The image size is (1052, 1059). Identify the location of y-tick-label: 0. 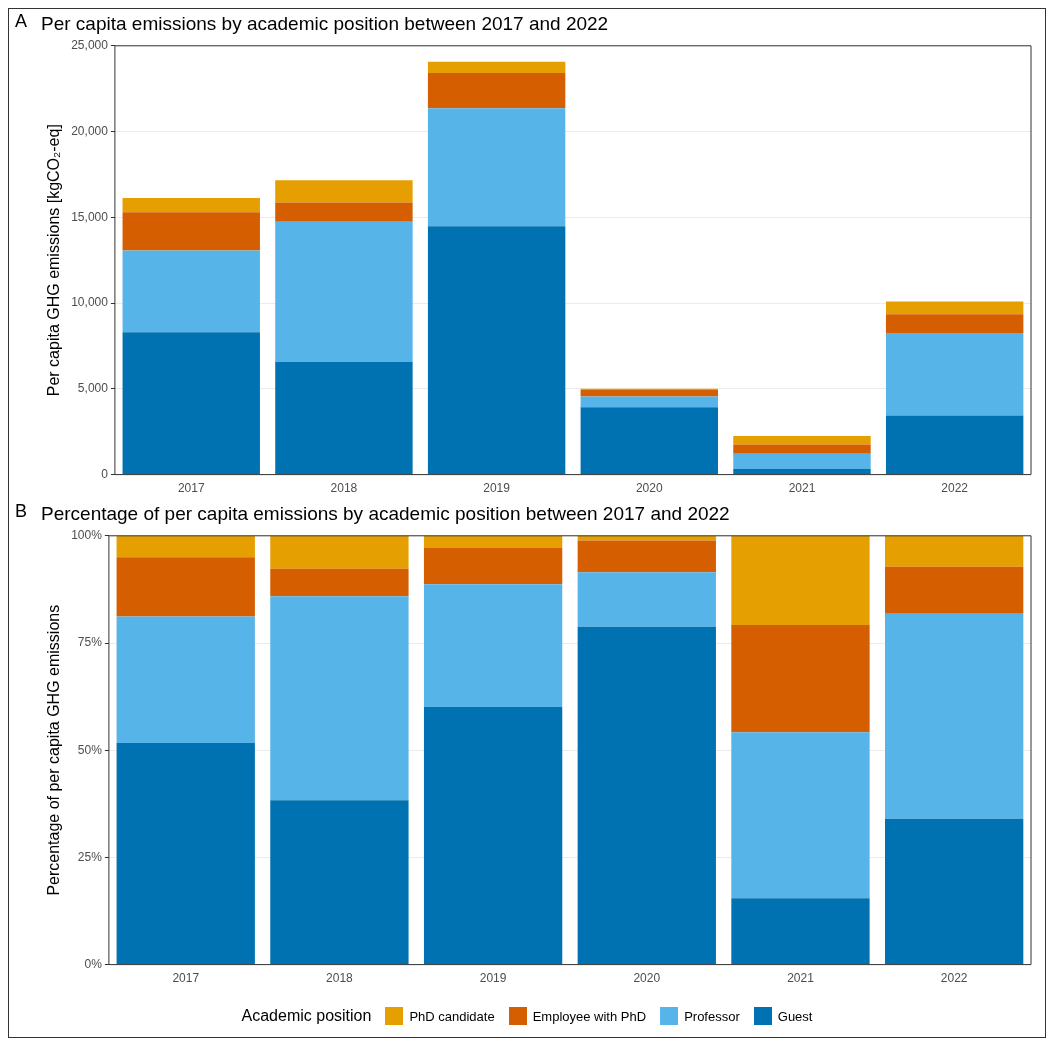
(105, 473).